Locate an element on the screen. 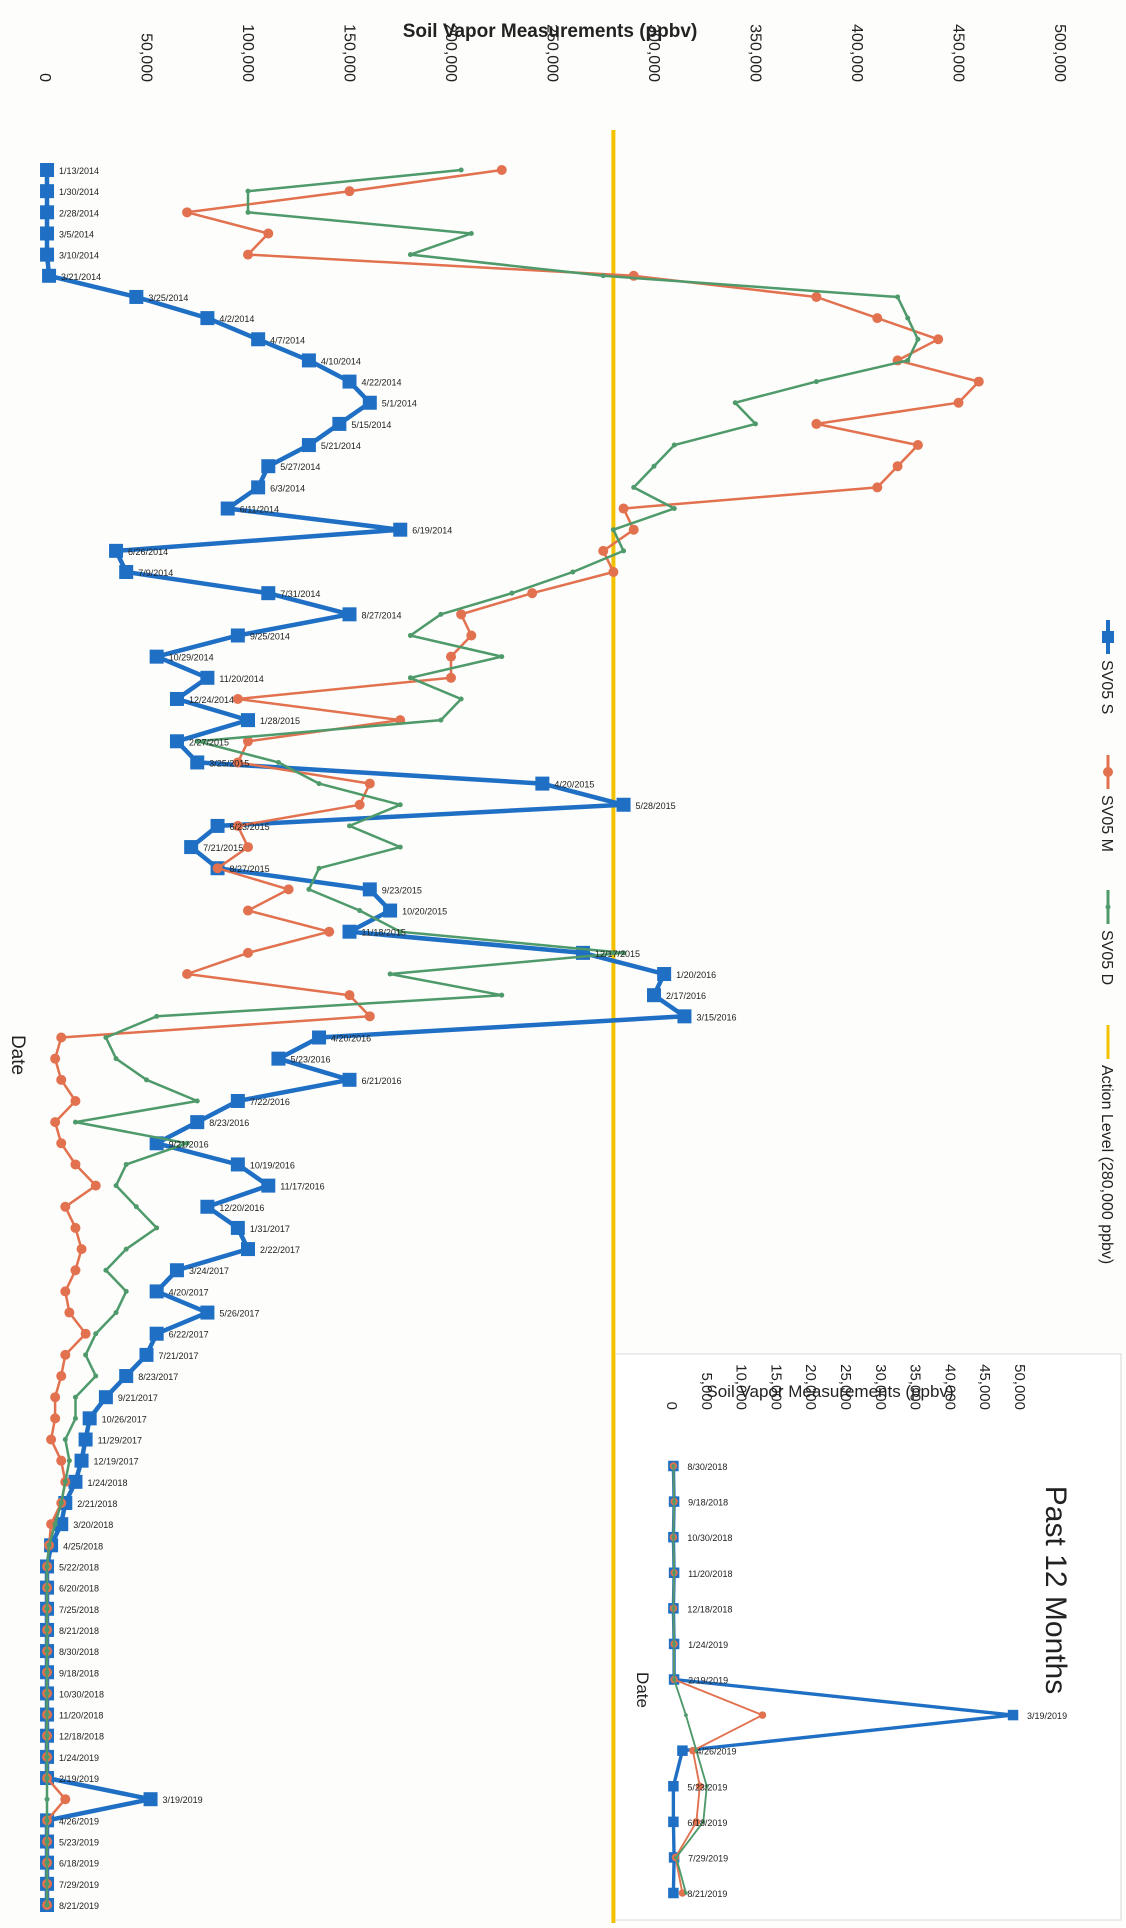 The image size is (1126, 1928). main-date-label: 5/1/2014 is located at coordinates (399, 404).